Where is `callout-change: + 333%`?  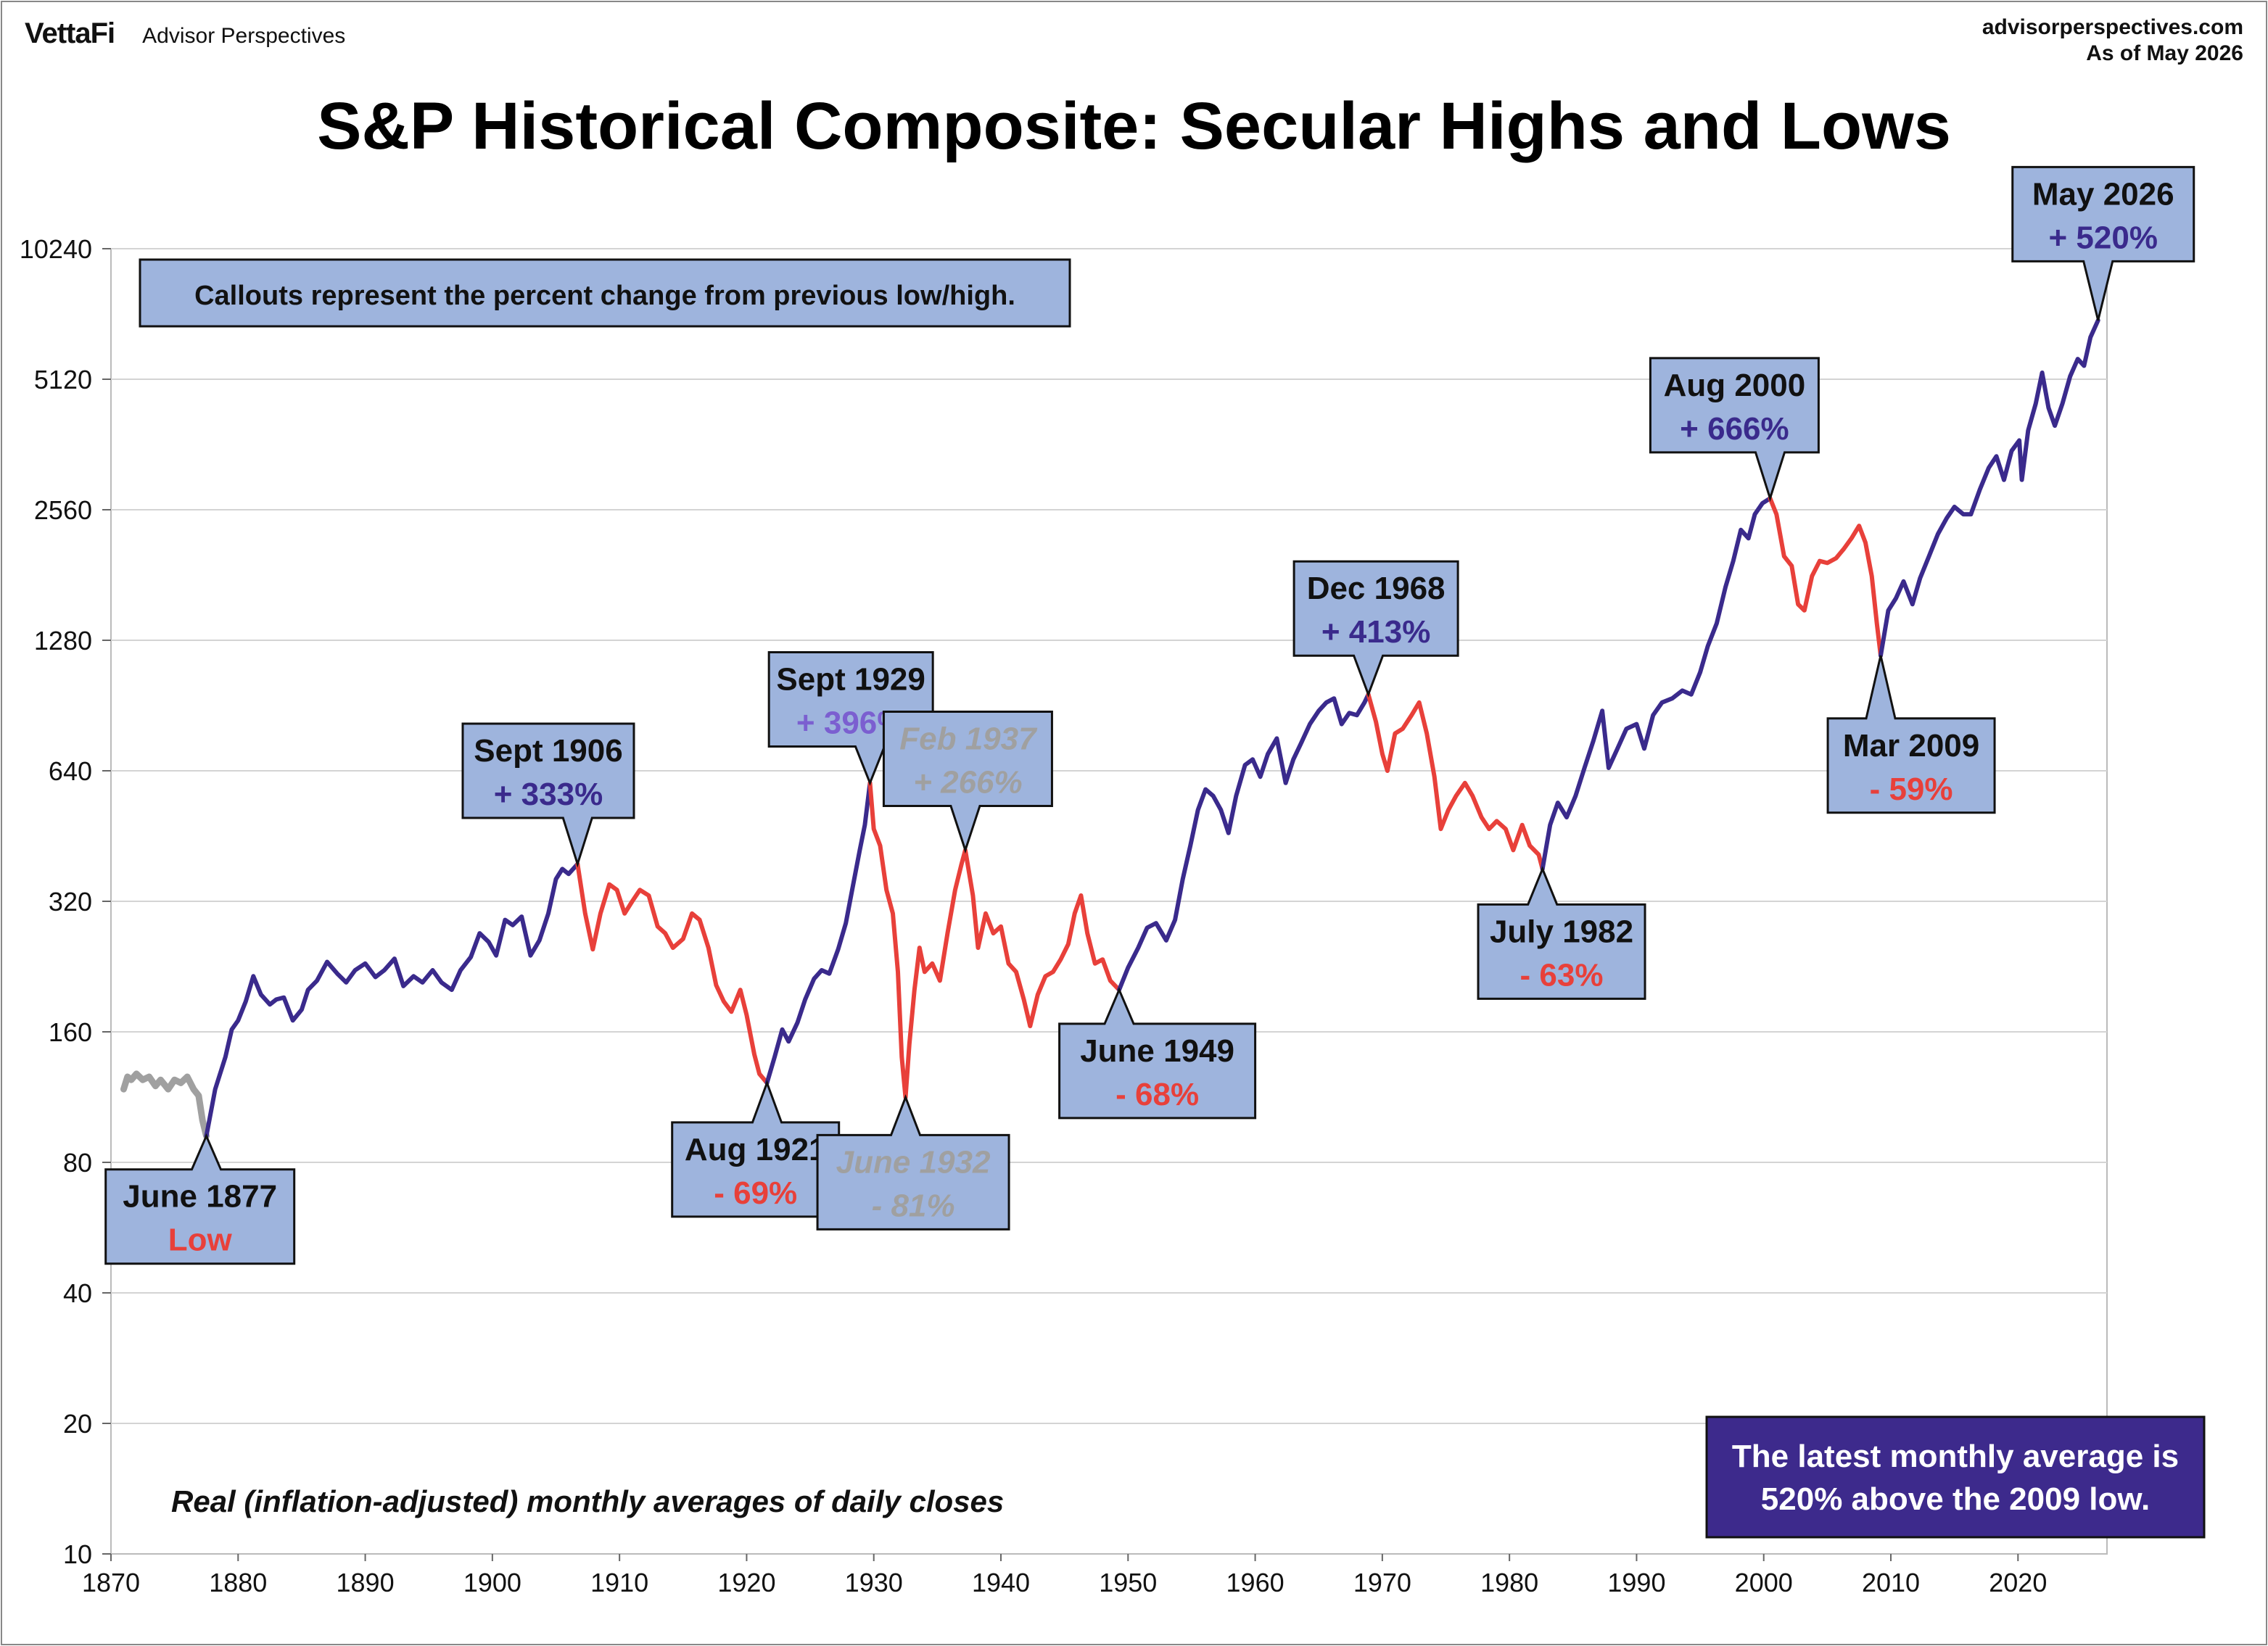
callout-change: + 333% is located at coordinates (548, 794).